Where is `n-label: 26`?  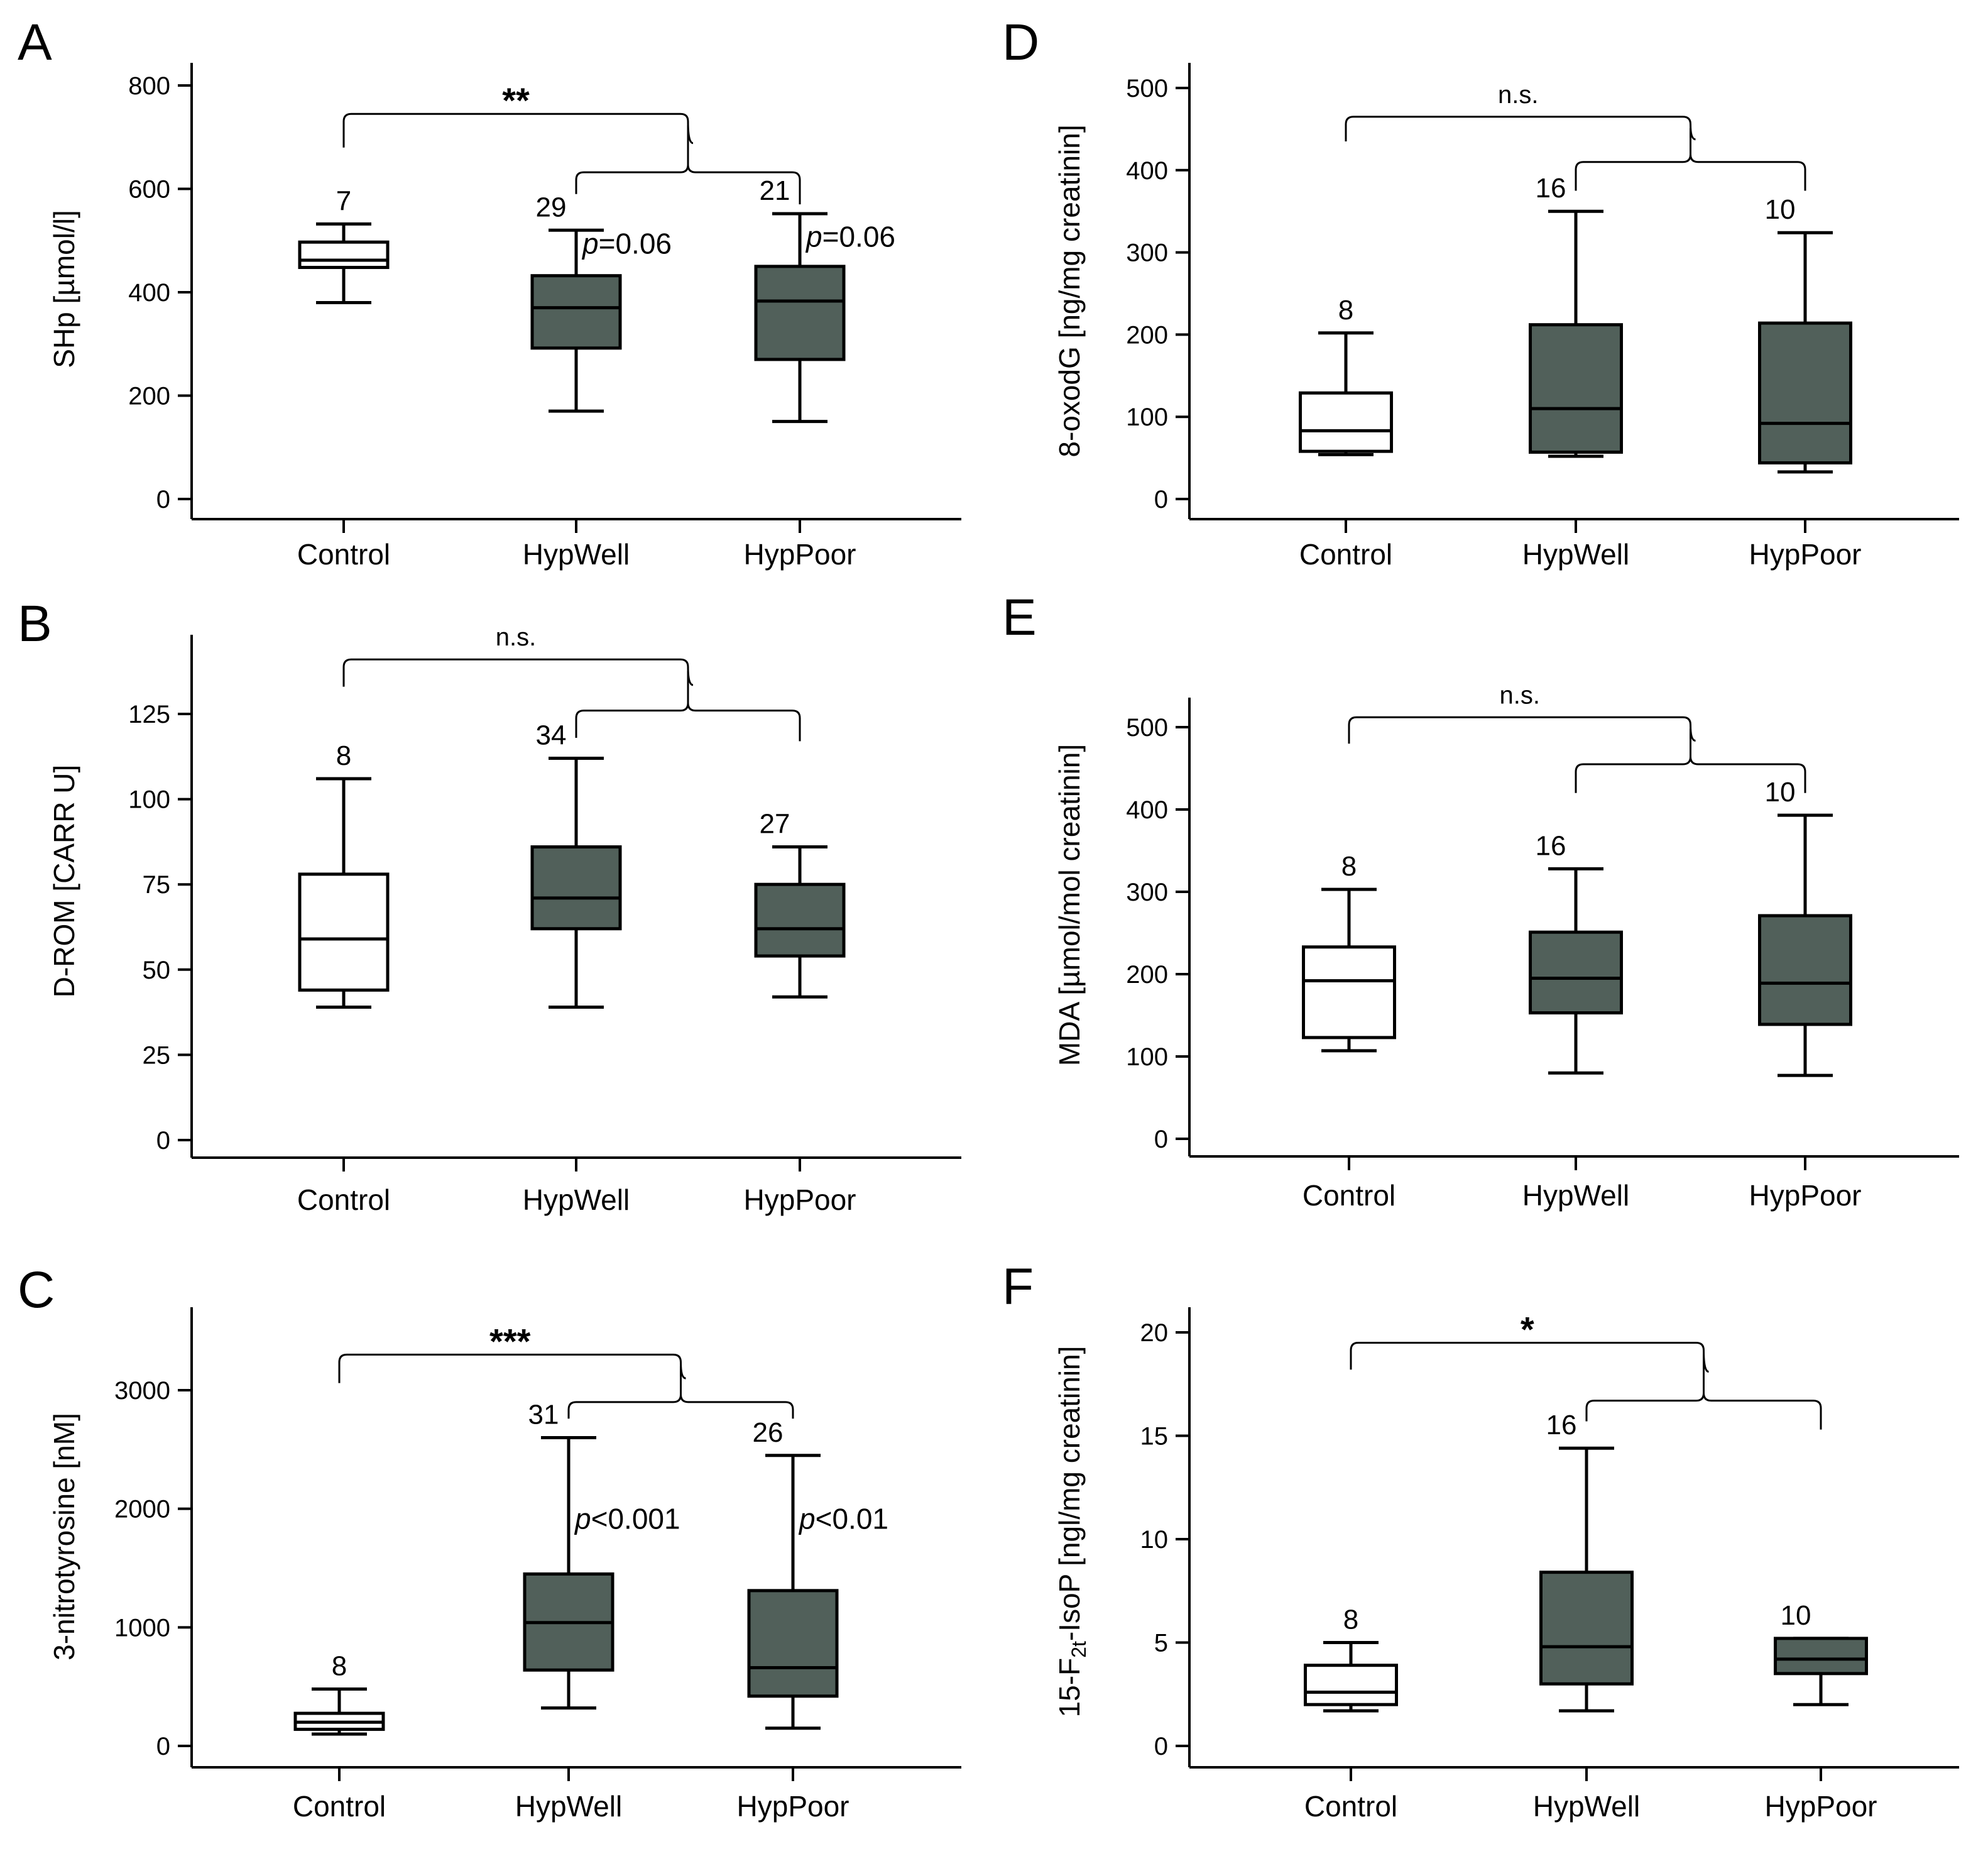
n-label: 26 is located at coordinates (768, 1433).